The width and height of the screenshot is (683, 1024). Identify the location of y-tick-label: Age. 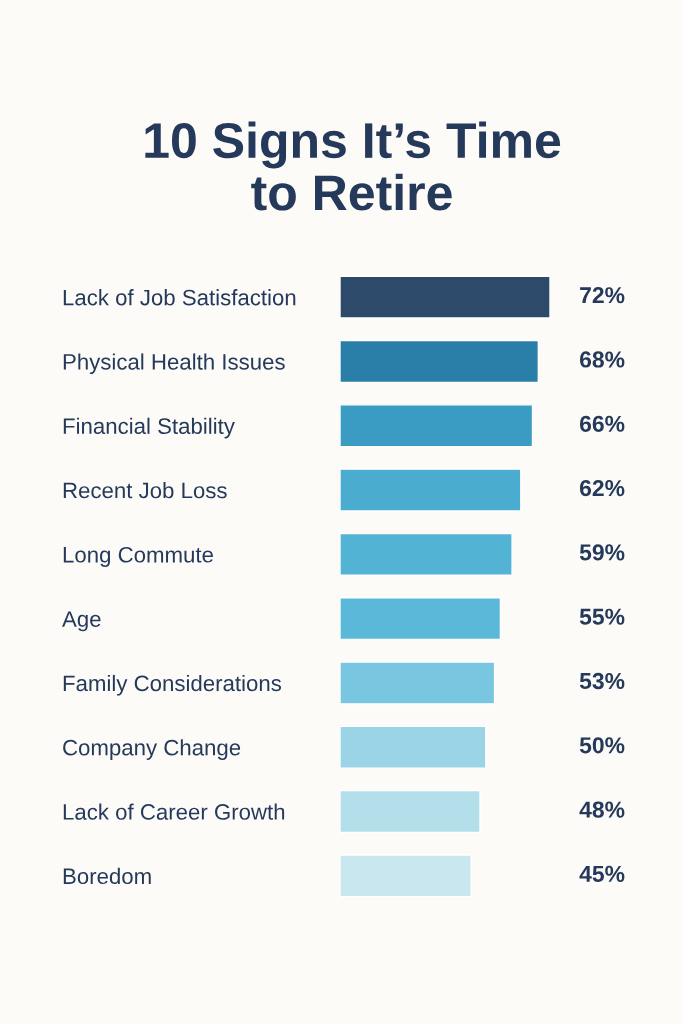
(81, 621).